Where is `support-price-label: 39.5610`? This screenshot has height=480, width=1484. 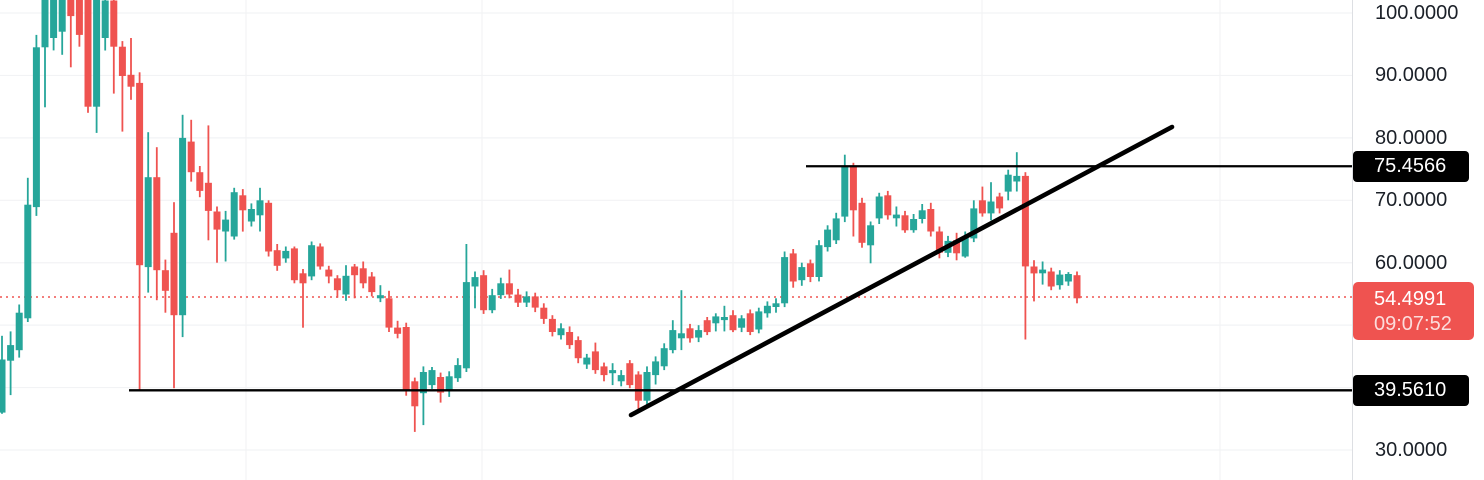 support-price-label: 39.5610 is located at coordinates (1411, 390).